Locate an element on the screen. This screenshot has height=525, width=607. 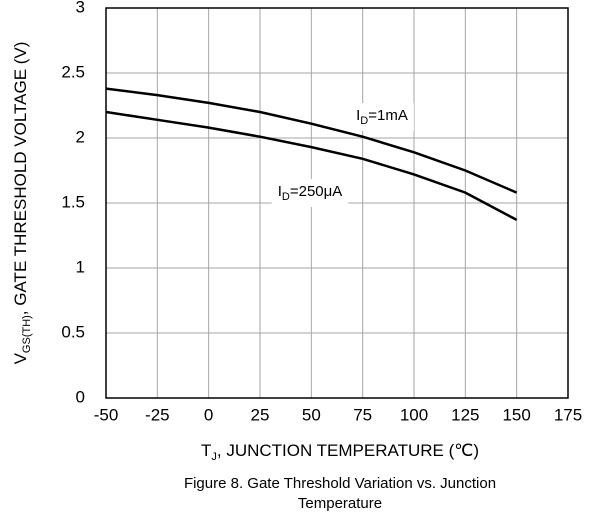
x-tick-label: -25 is located at coordinates (157, 414).